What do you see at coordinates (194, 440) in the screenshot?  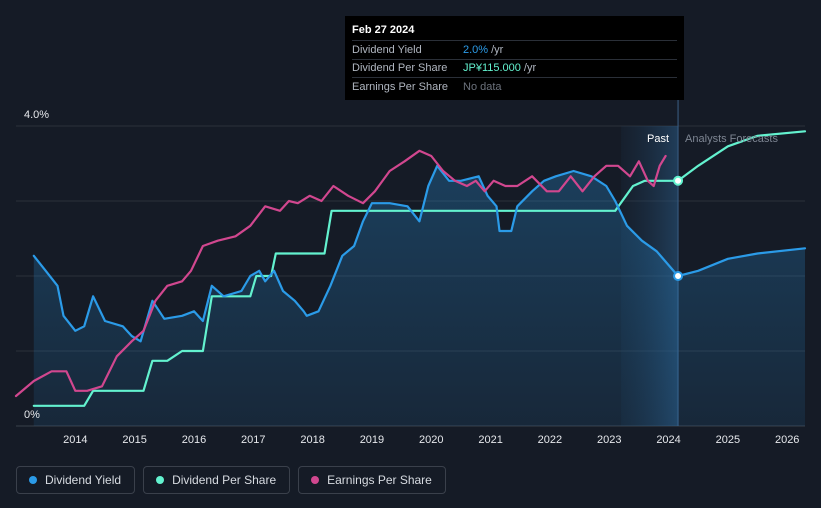 I see `x-tick-label: 2016` at bounding box center [194, 440].